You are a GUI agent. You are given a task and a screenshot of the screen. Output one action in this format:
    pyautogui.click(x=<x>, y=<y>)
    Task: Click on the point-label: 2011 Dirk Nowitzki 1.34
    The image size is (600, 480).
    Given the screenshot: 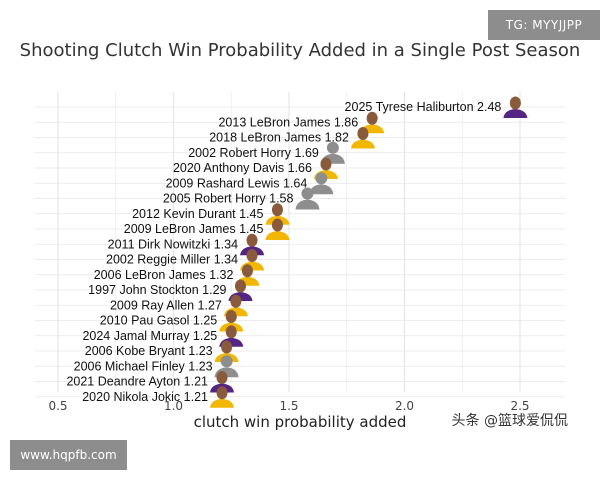 What is the action you would take?
    pyautogui.click(x=173, y=244)
    